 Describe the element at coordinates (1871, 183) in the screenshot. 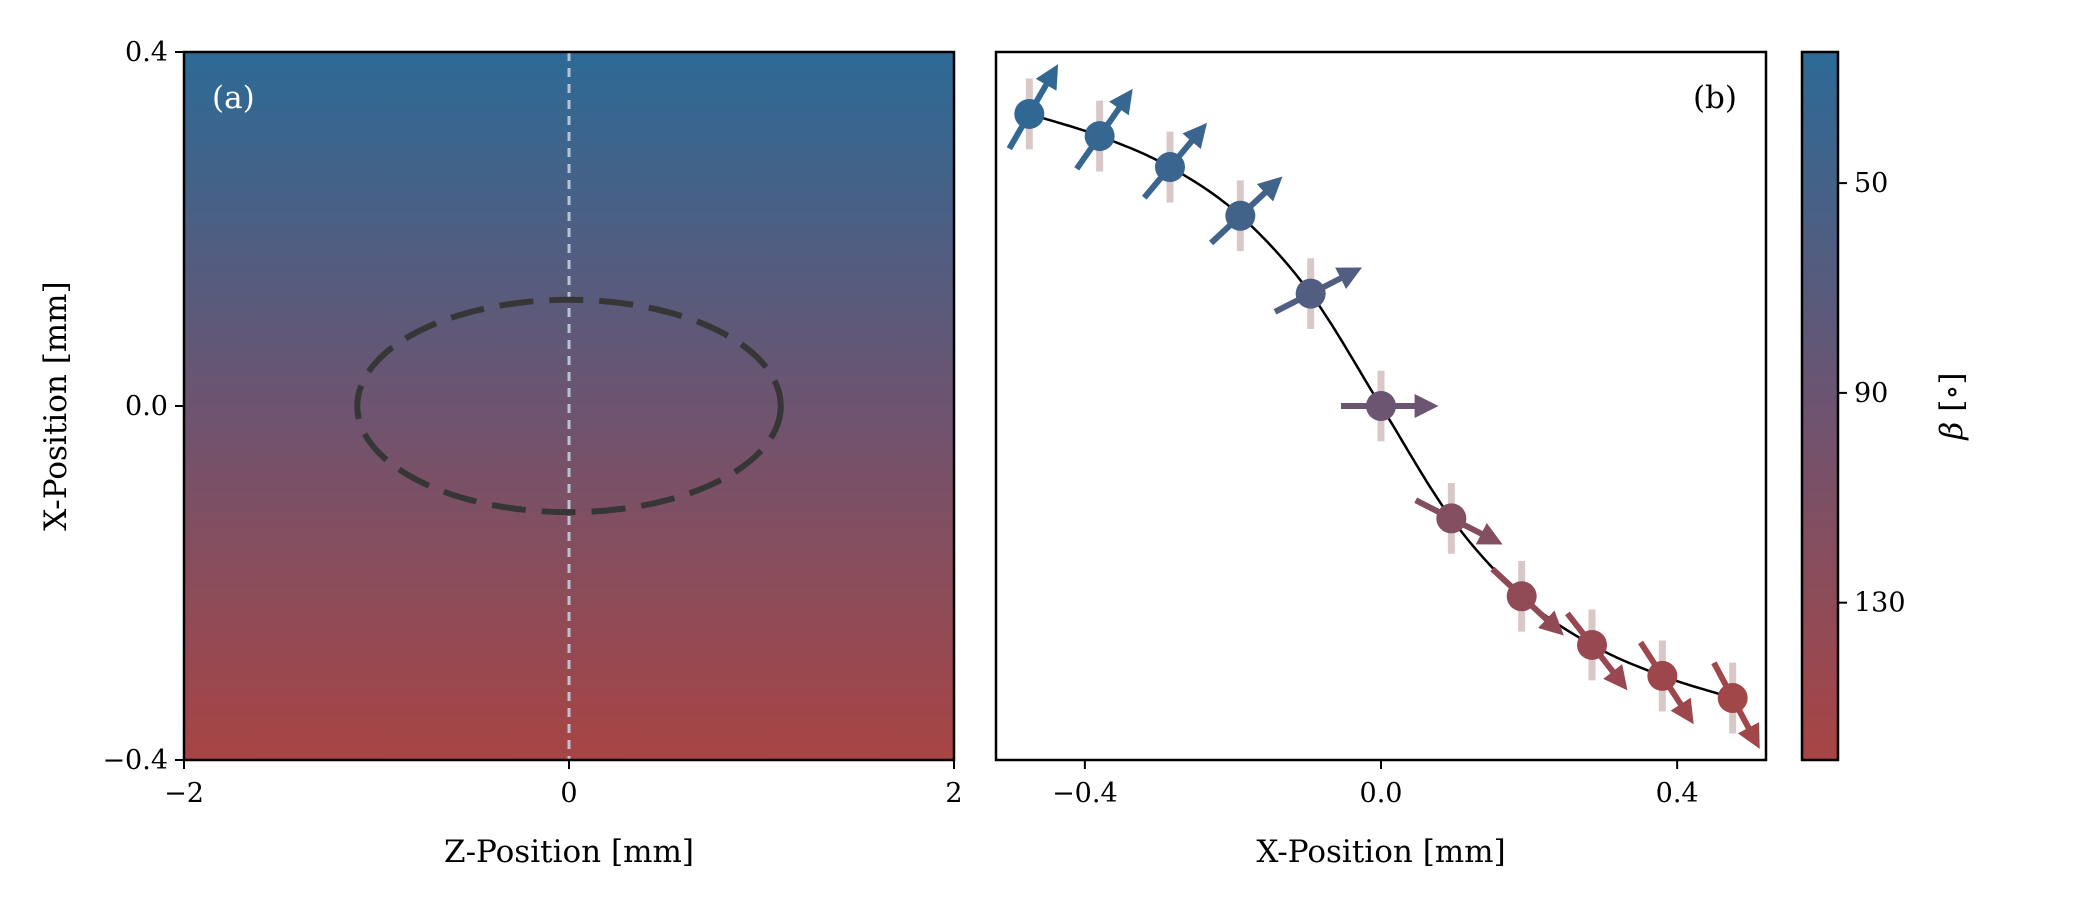

I see `colorbar-tick-label: 50` at that location.